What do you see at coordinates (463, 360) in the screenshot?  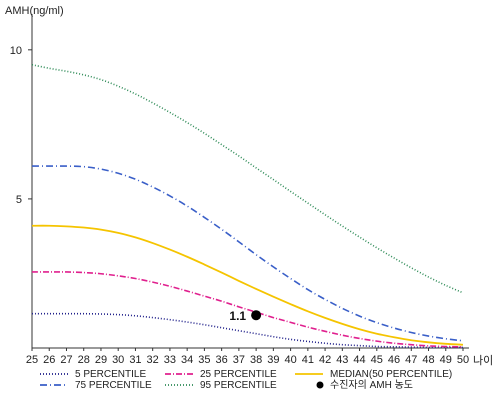 I see `x-tick-label: 50` at bounding box center [463, 360].